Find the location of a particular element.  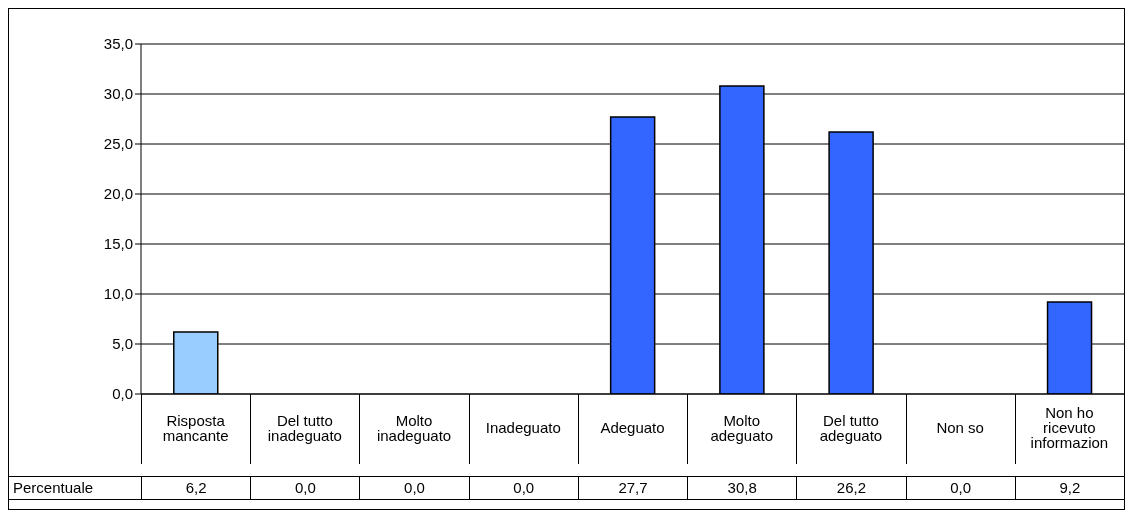

data-label: 6,2 is located at coordinates (196, 488).